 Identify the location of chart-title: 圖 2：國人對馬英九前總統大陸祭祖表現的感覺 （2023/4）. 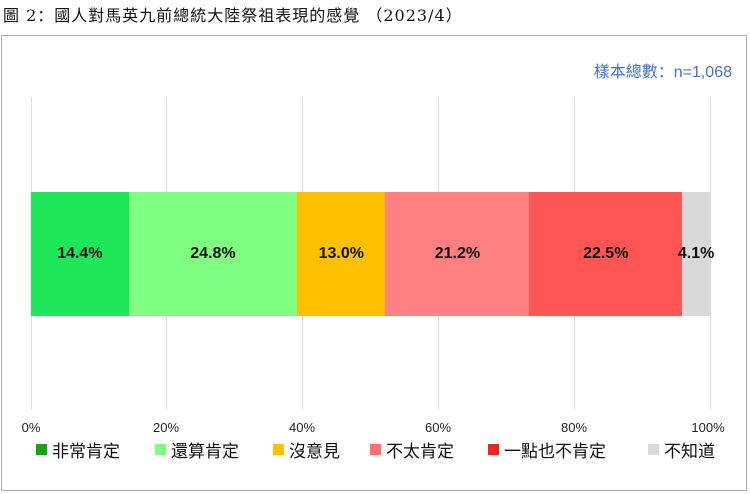
(233, 15).